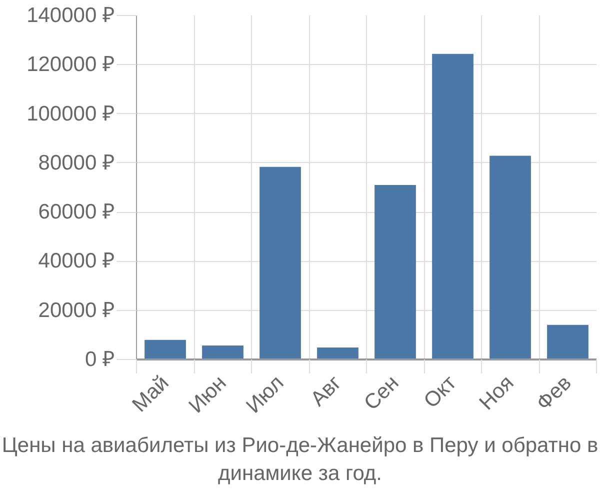 This screenshot has width=600, height=500. Describe the element at coordinates (300, 460) in the screenshot. I see `text: Цены на авиабилеты из Рио-де-Жанейро в Перу и обратно в динамике за год.` at that location.